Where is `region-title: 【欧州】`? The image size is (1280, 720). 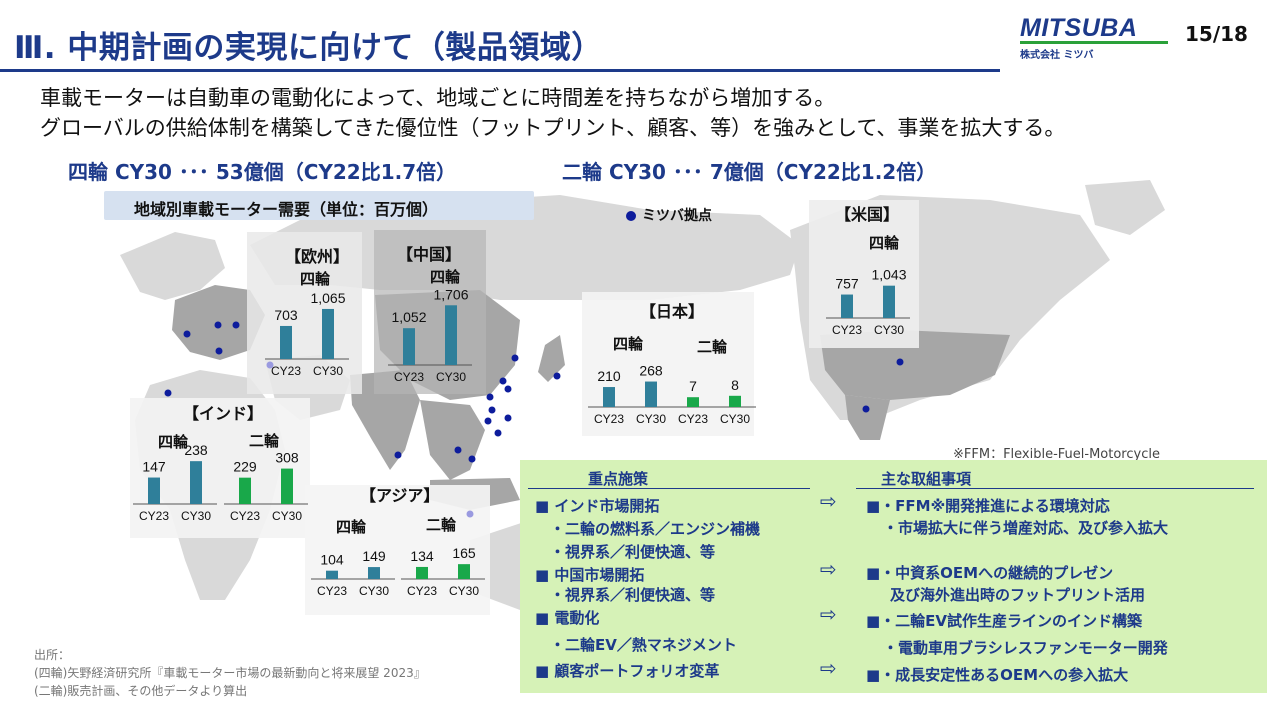
region-title: 【欧州】 is located at coordinates (317, 256).